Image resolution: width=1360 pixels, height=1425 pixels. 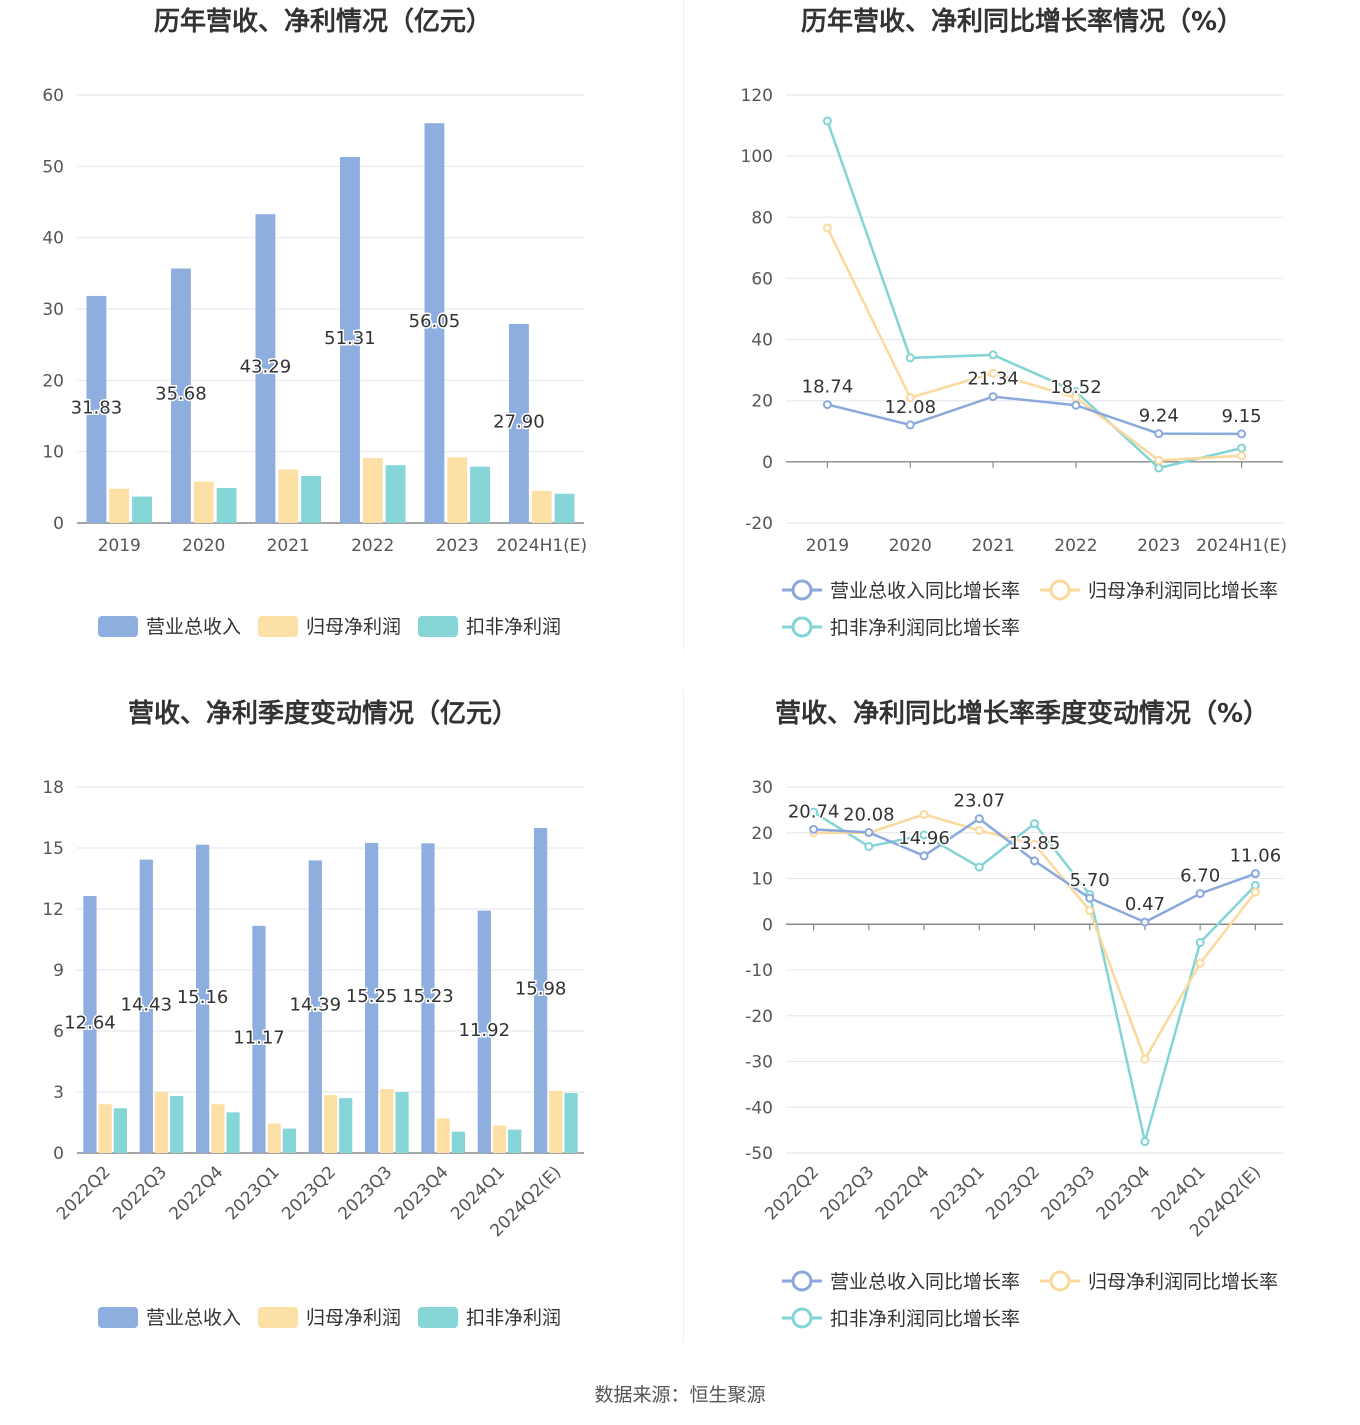 What do you see at coordinates (1159, 416) in the screenshot?
I see `line-data-label: 9.24` at bounding box center [1159, 416].